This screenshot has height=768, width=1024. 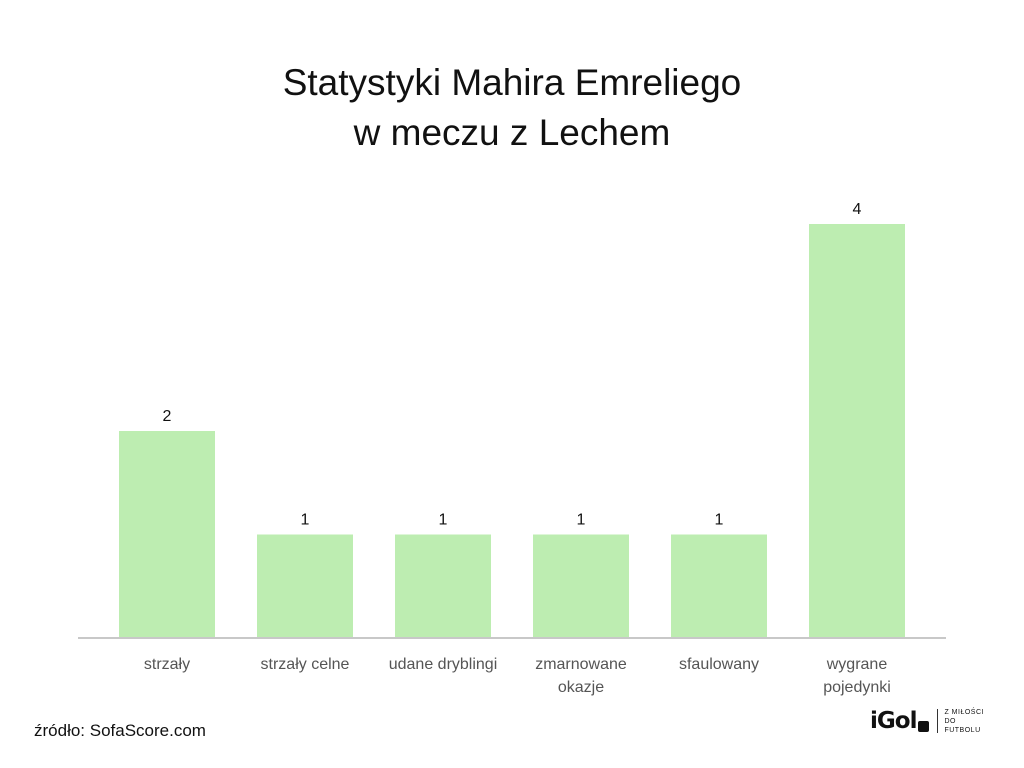 What do you see at coordinates (962, 725) in the screenshot?
I see `logo-tagline-line-2: DO FUTBOLU` at bounding box center [962, 725].